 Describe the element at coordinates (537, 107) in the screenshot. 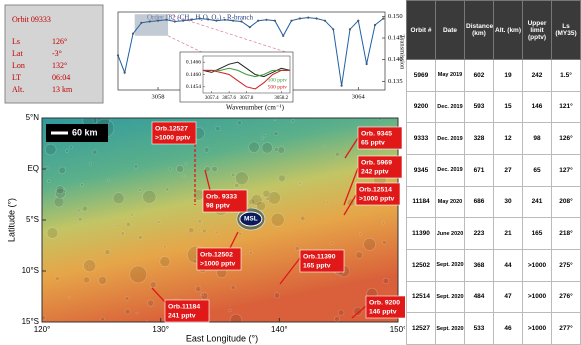

I see `table-cell: 146` at that location.